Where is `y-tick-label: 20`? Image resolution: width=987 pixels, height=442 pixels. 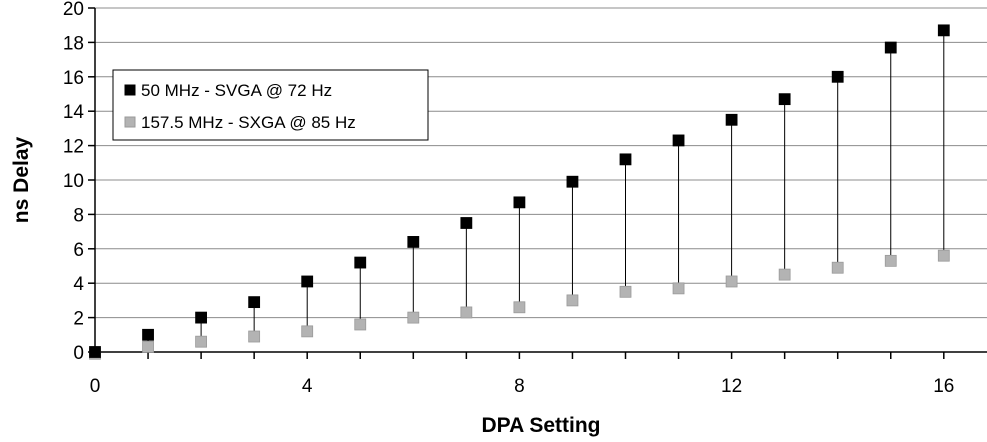 y-tick-label: 20 is located at coordinates (73, 10).